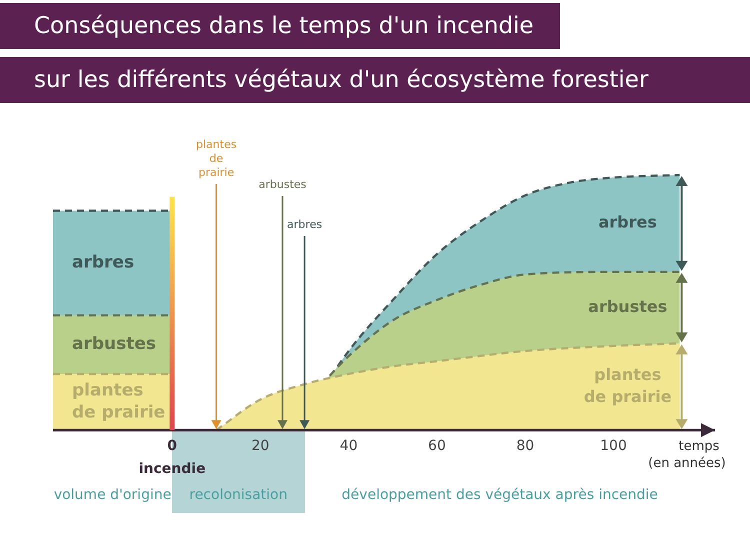 The image size is (750, 547). I want to click on text: volume d'origine, so click(113, 495).